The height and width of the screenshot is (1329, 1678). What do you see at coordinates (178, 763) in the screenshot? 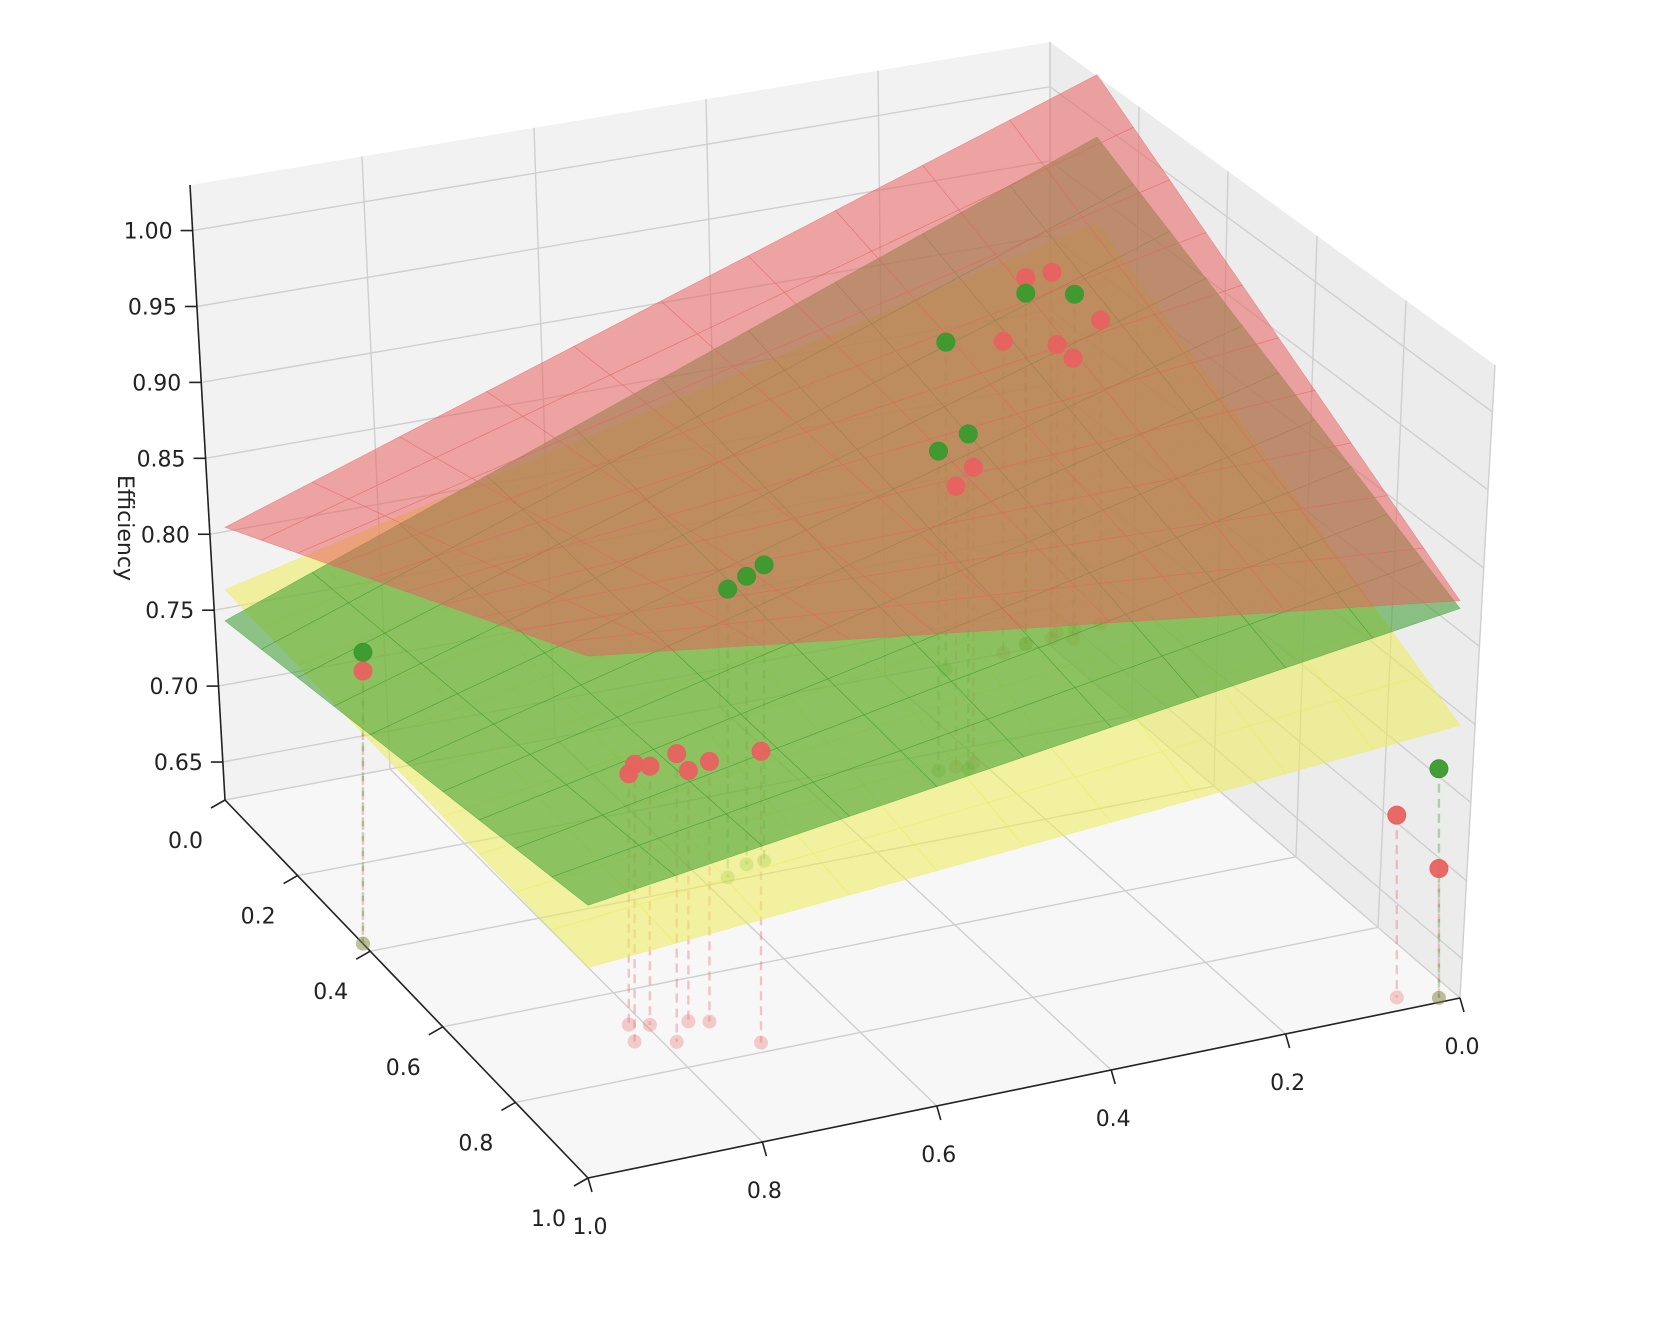
I see `z-tick-label: 0.65` at bounding box center [178, 763].